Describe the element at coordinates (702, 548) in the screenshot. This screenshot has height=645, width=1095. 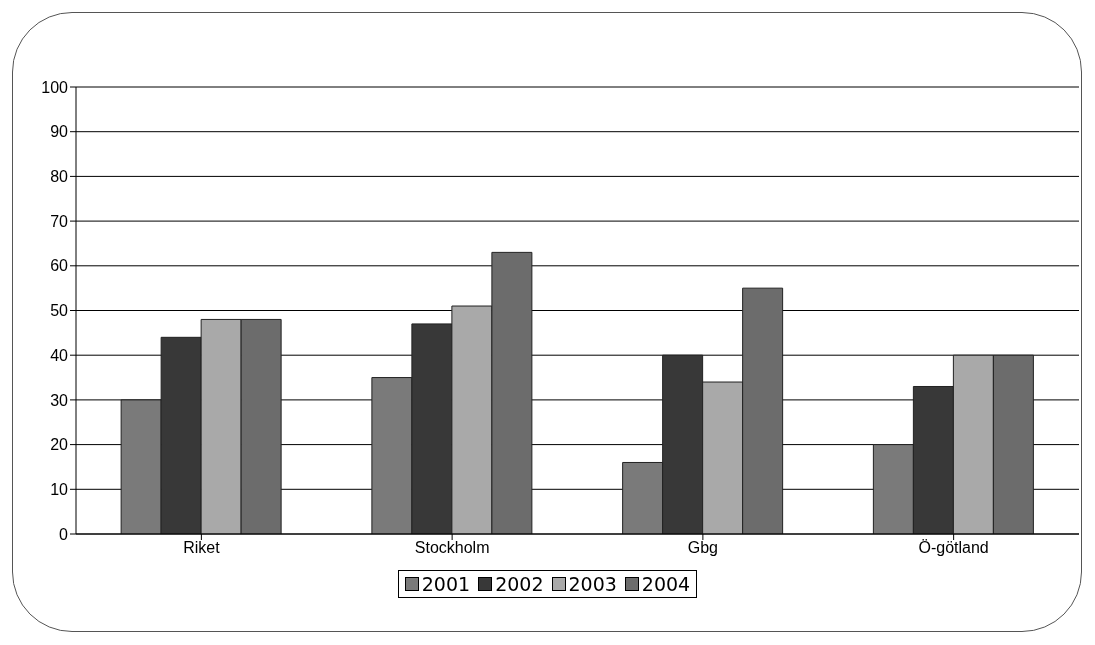
I see `x-tick-label: Gbg` at that location.